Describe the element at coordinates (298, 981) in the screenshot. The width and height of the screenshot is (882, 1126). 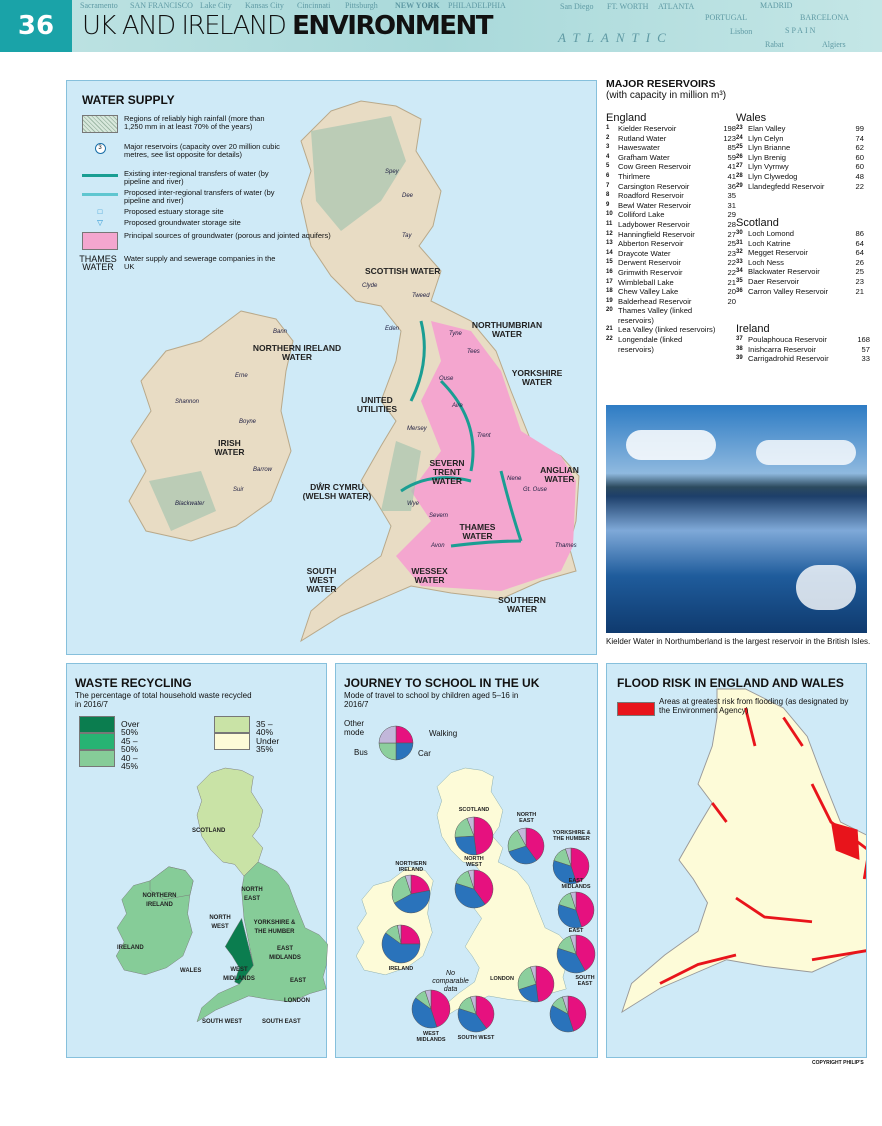
I see `region-label: EAST` at that location.